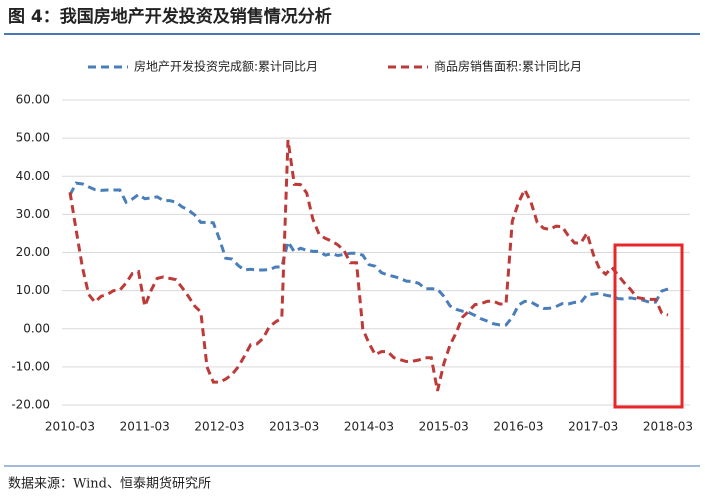  Describe the element at coordinates (593, 427) in the screenshot. I see `x-tick-label: 2017-03` at that location.